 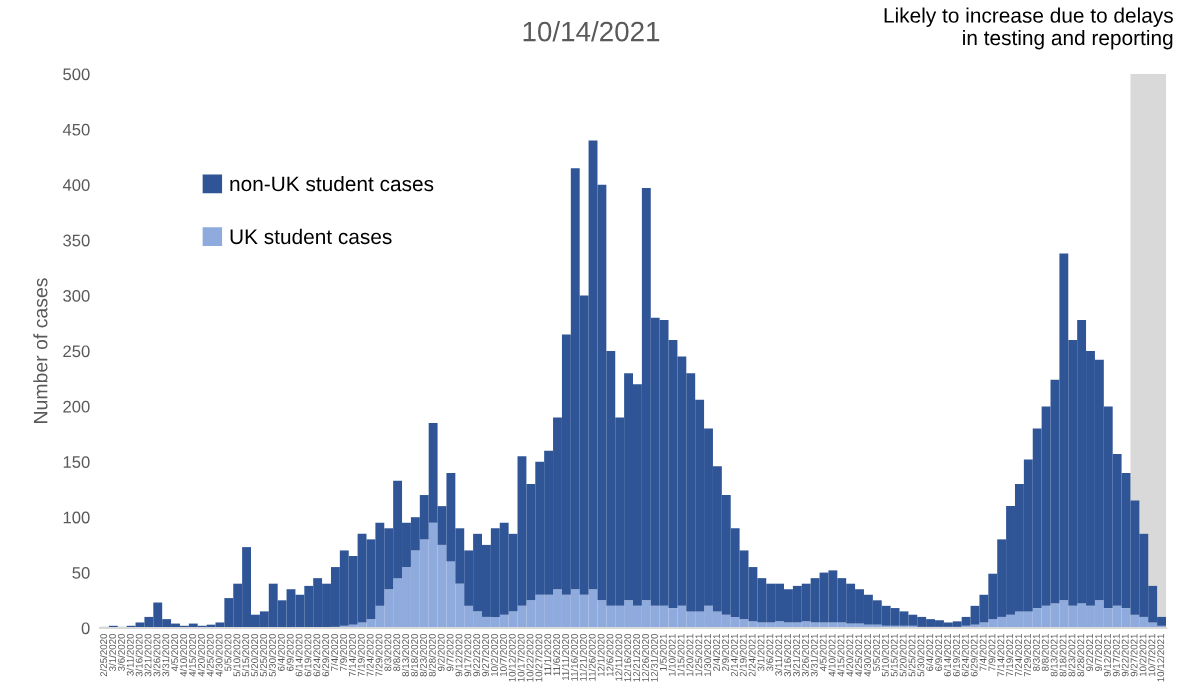 What do you see at coordinates (85, 628) in the screenshot?
I see `y-tick-label: 0` at bounding box center [85, 628].